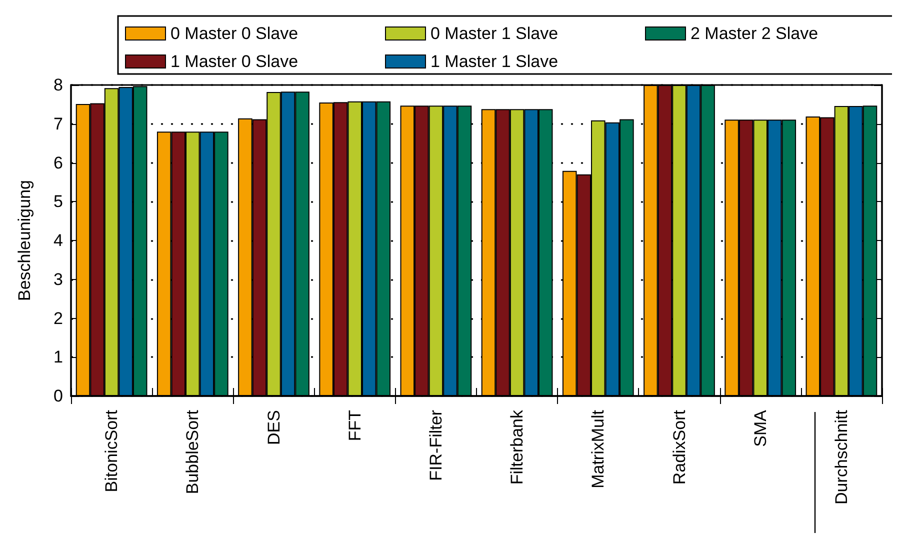 The width and height of the screenshot is (900, 541). Describe the element at coordinates (24, 240) in the screenshot. I see `y-axis-title: Beschleunigung` at that location.